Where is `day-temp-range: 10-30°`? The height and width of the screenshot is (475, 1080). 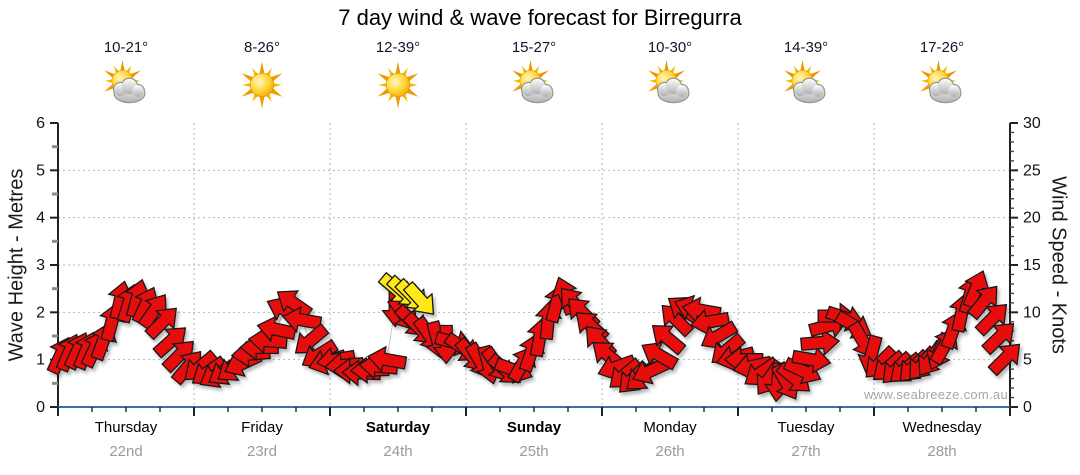
day-temp-range: 10-30° is located at coordinates (670, 47).